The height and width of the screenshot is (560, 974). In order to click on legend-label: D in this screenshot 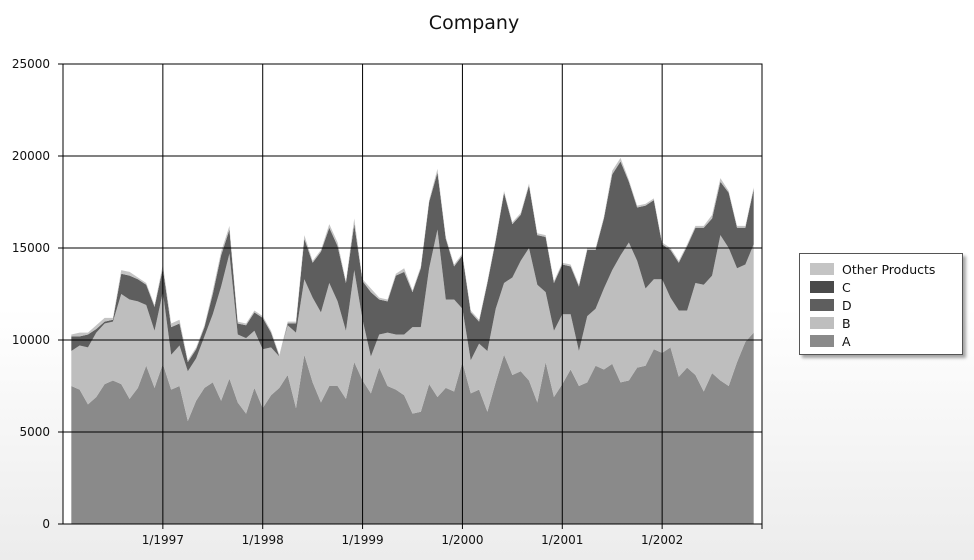, I will do `click(847, 305)`.